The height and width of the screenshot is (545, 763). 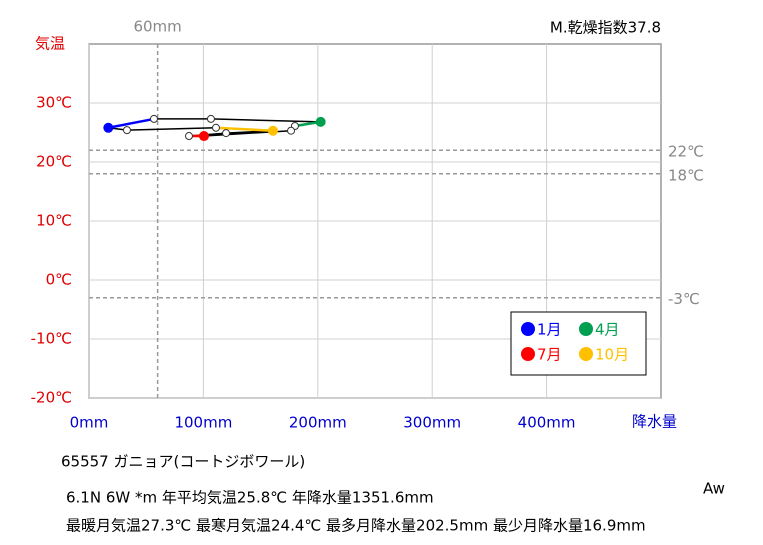 I want to click on y-tick-label: 10℃, so click(x=54, y=221).